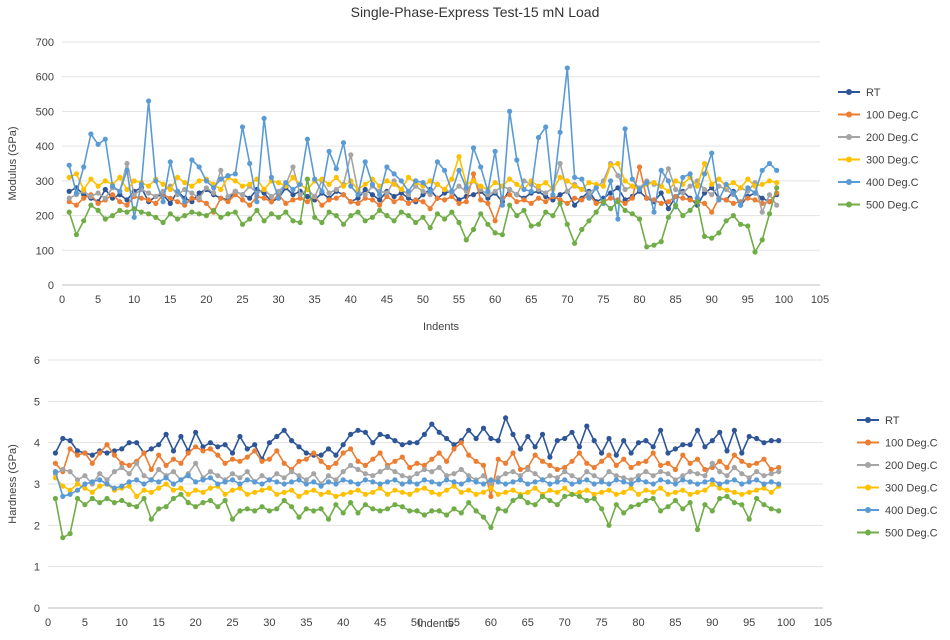 The width and height of the screenshot is (950, 640). Describe the element at coordinates (278, 300) in the screenshot. I see `x-tick-label: 30` at that location.